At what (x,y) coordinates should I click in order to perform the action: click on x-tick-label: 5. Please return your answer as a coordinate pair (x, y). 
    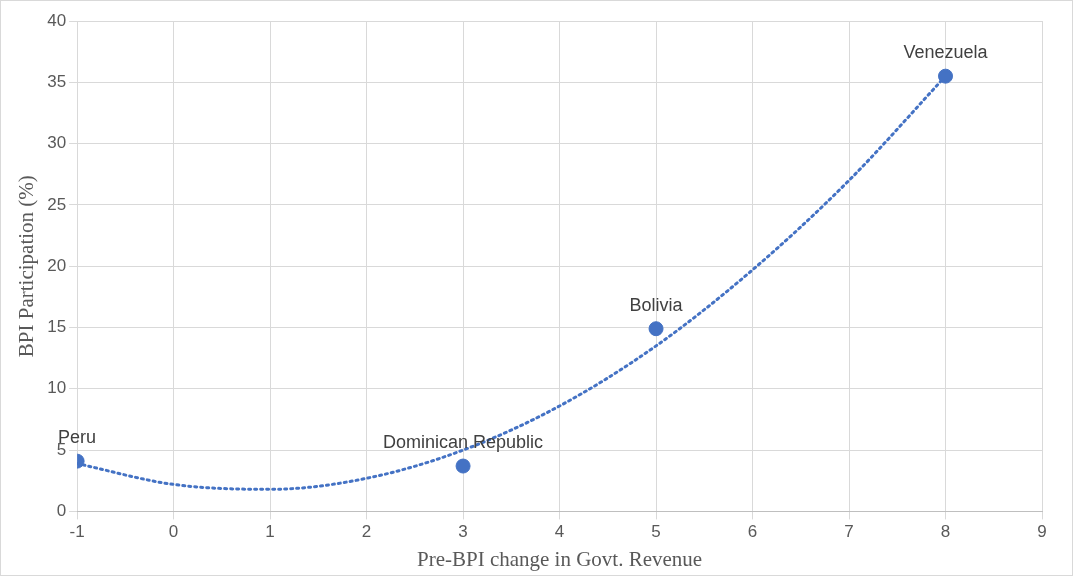
    Looking at the image, I should click on (656, 532).